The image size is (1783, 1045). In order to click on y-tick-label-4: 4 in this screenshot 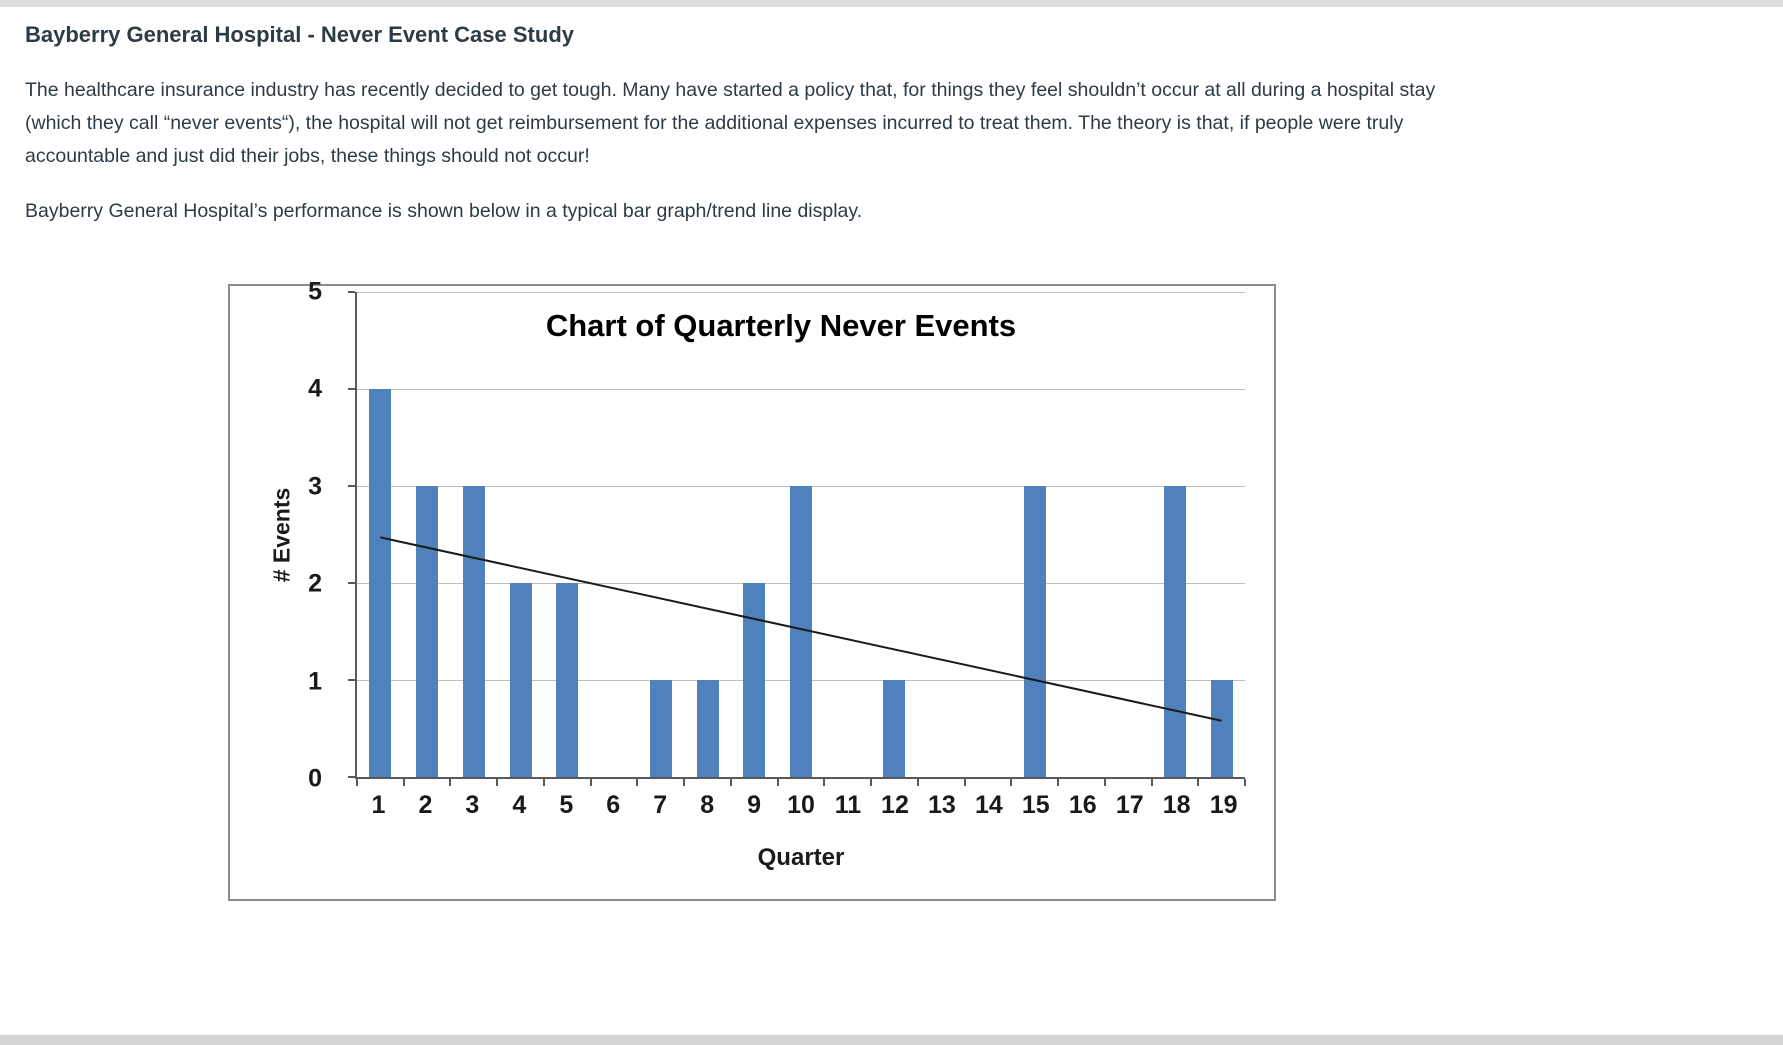, I will do `click(315, 388)`.